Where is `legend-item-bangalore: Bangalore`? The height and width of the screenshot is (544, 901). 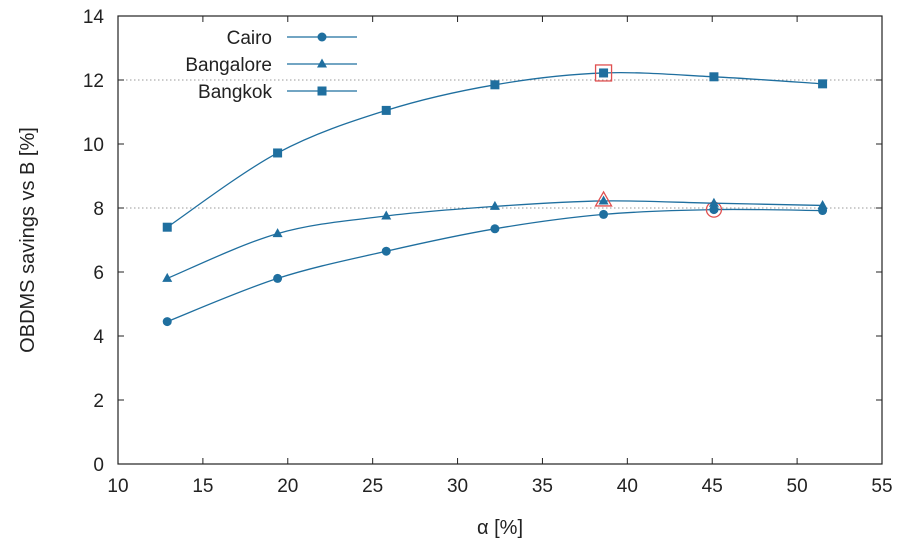
legend-item-bangalore: Bangalore is located at coordinates (271, 65).